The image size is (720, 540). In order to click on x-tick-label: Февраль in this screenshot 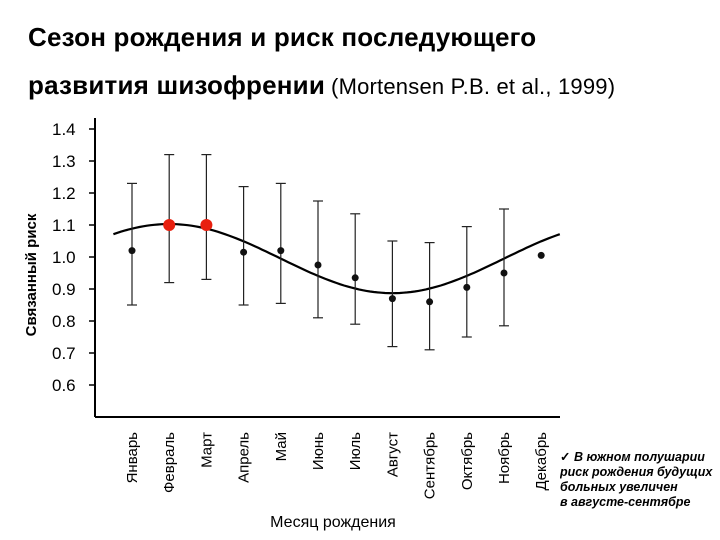, I will do `click(169, 462)`.